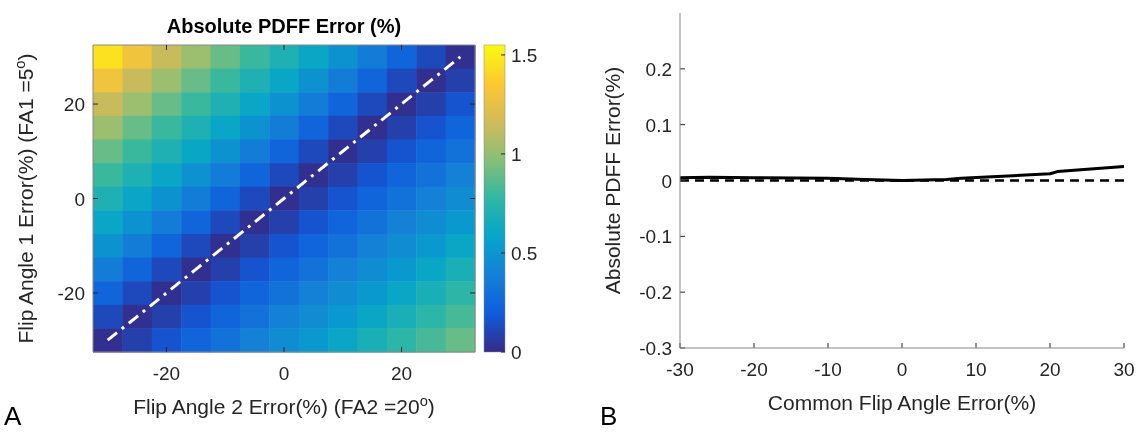 The width and height of the screenshot is (1141, 435). What do you see at coordinates (612, 180) in the screenshot?
I see `y-axis-title: Absolute PDFF Error(%)` at bounding box center [612, 180].